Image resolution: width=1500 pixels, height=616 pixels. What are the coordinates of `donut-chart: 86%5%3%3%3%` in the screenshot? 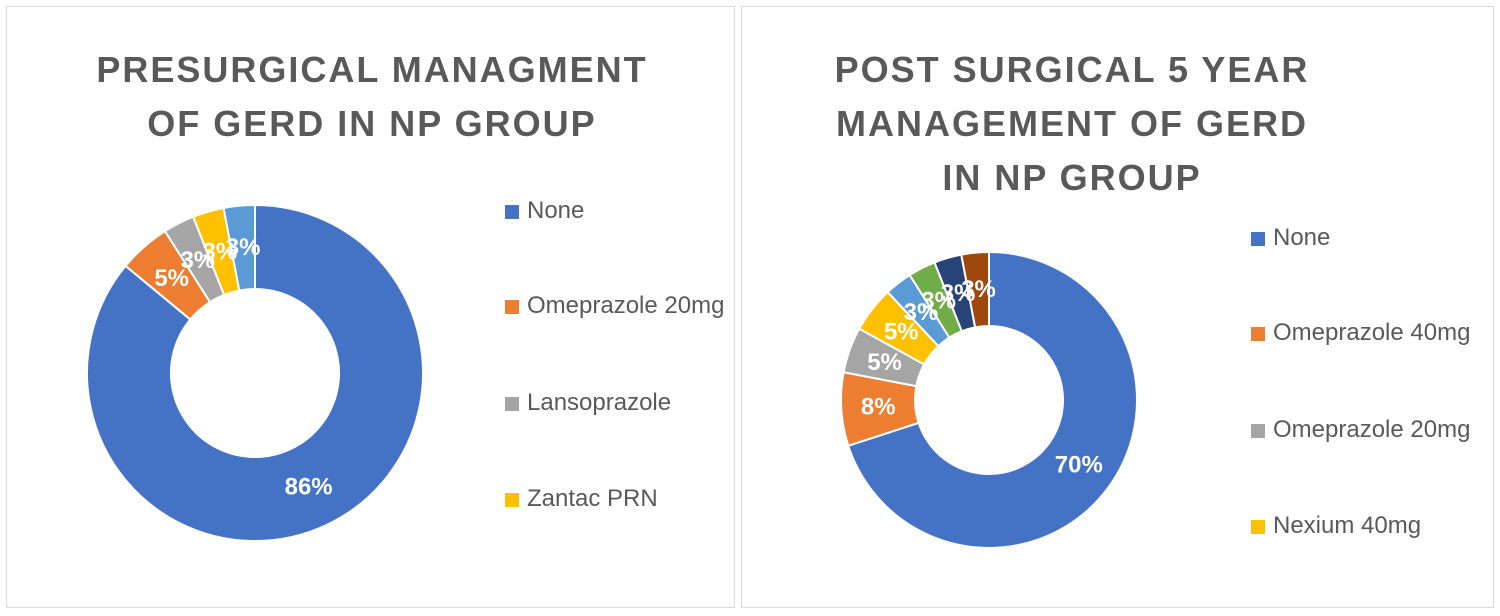 It's located at (255, 372).